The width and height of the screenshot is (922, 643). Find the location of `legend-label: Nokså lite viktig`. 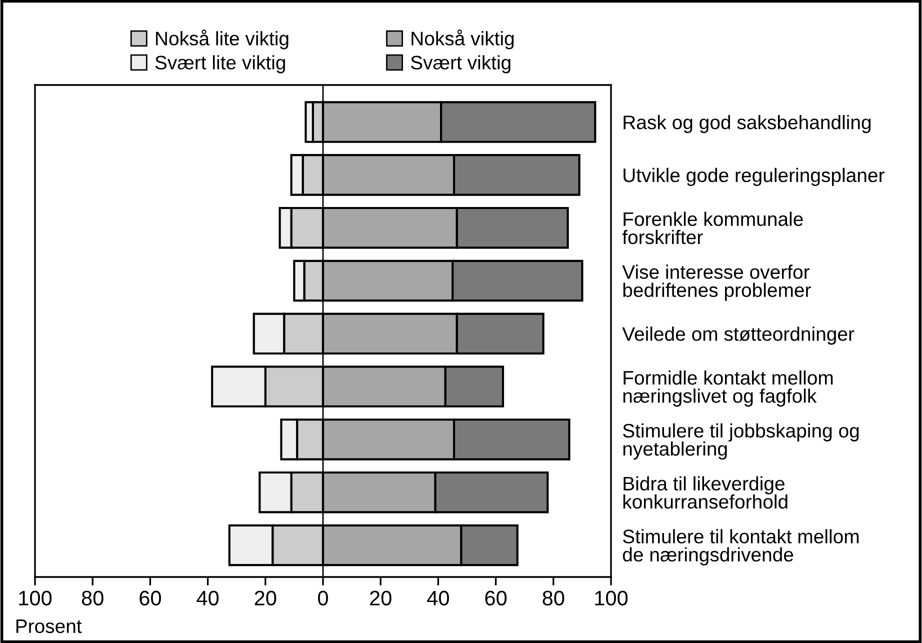

legend-label: Nokså lite viktig is located at coordinates (222, 40).